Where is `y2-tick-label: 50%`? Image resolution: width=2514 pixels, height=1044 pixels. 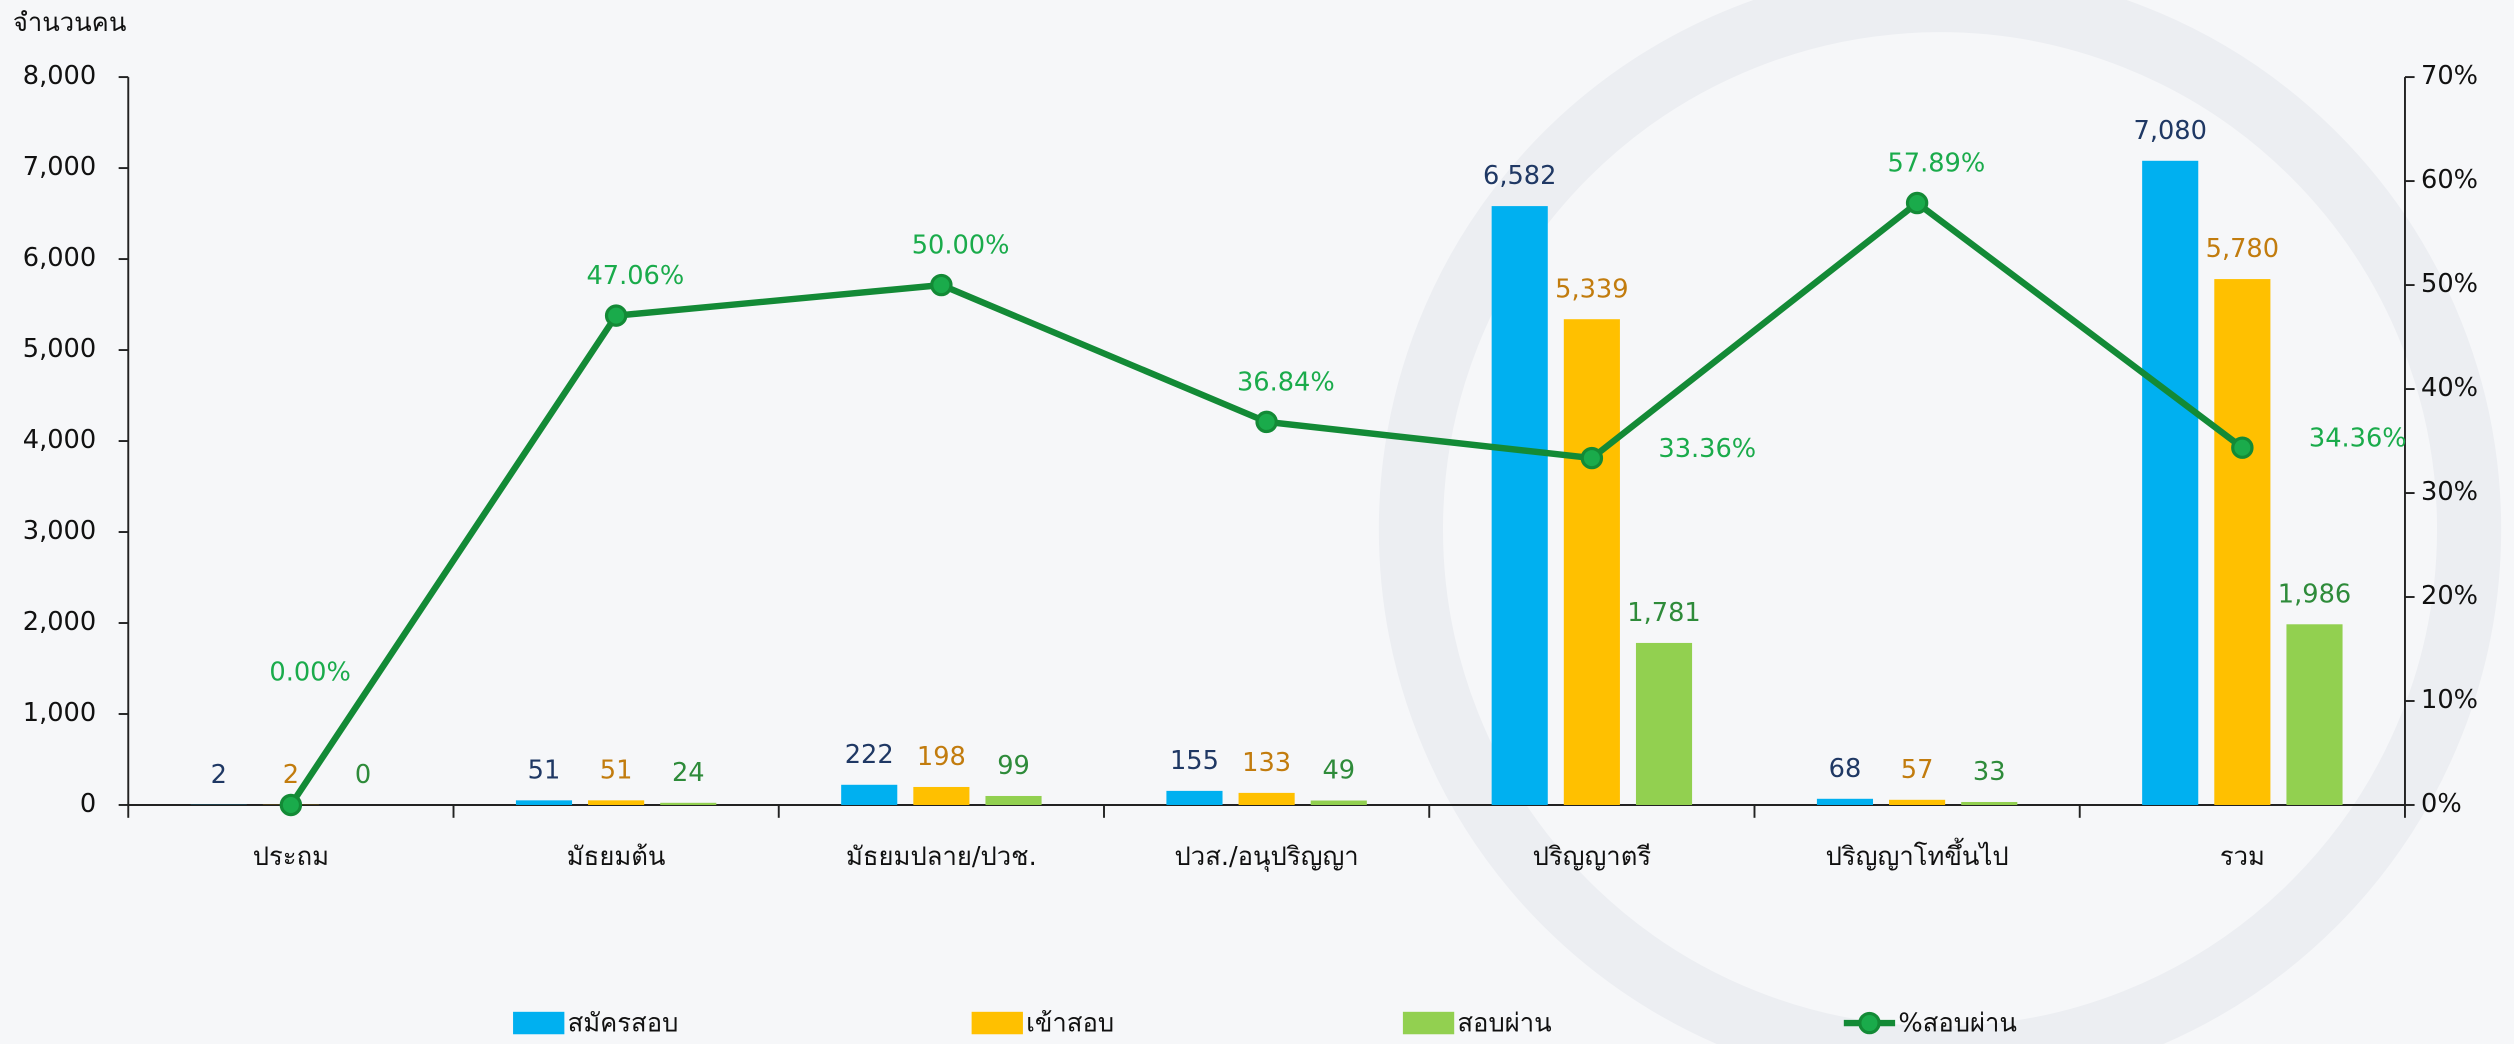
y2-tick-label: 50% is located at coordinates (2449, 284).